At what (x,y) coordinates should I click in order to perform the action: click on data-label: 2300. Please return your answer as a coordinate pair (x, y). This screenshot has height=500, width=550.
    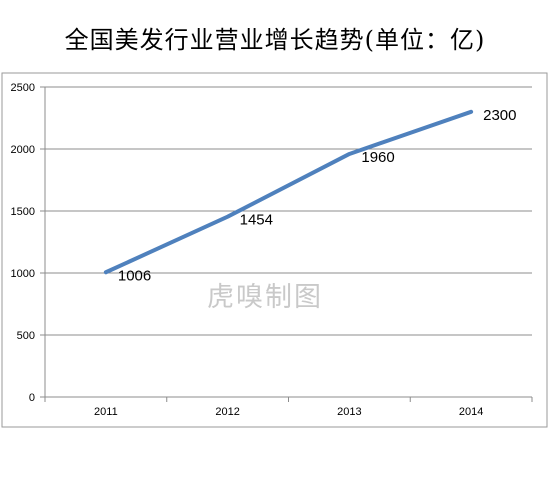
    Looking at the image, I should click on (499, 115).